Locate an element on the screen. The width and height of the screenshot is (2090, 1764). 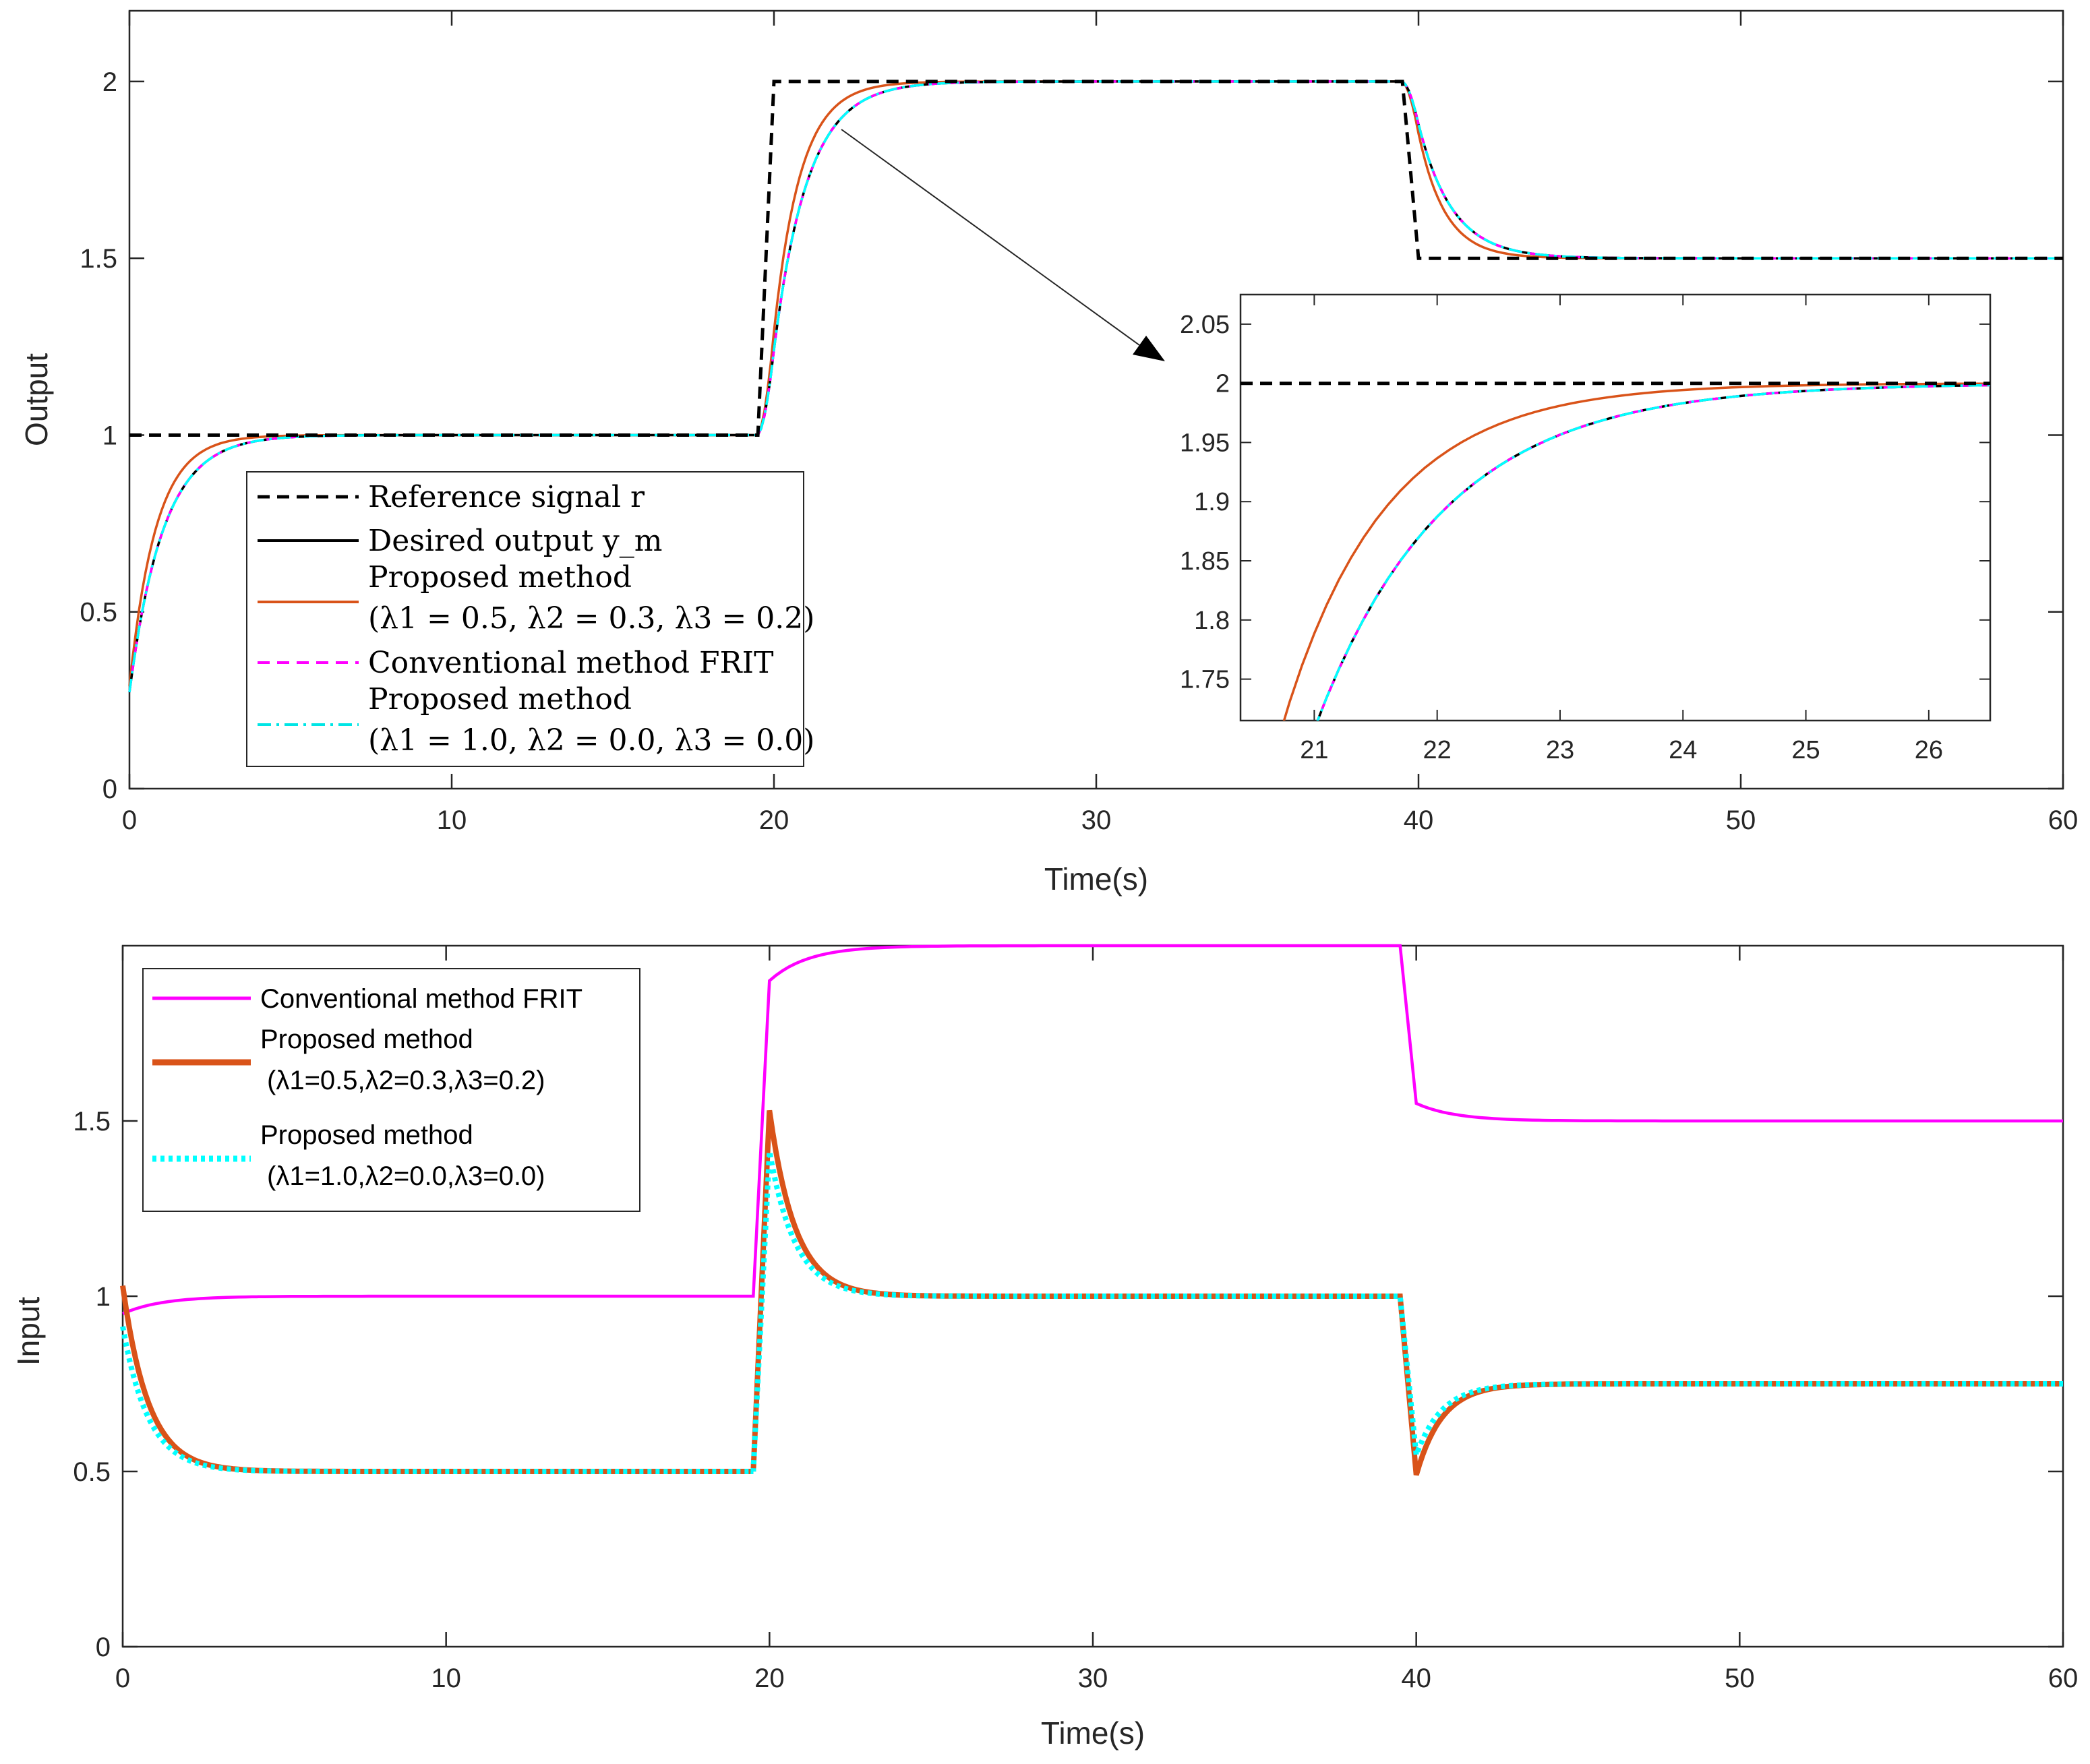
input-legend-box is located at coordinates (391, 1090).